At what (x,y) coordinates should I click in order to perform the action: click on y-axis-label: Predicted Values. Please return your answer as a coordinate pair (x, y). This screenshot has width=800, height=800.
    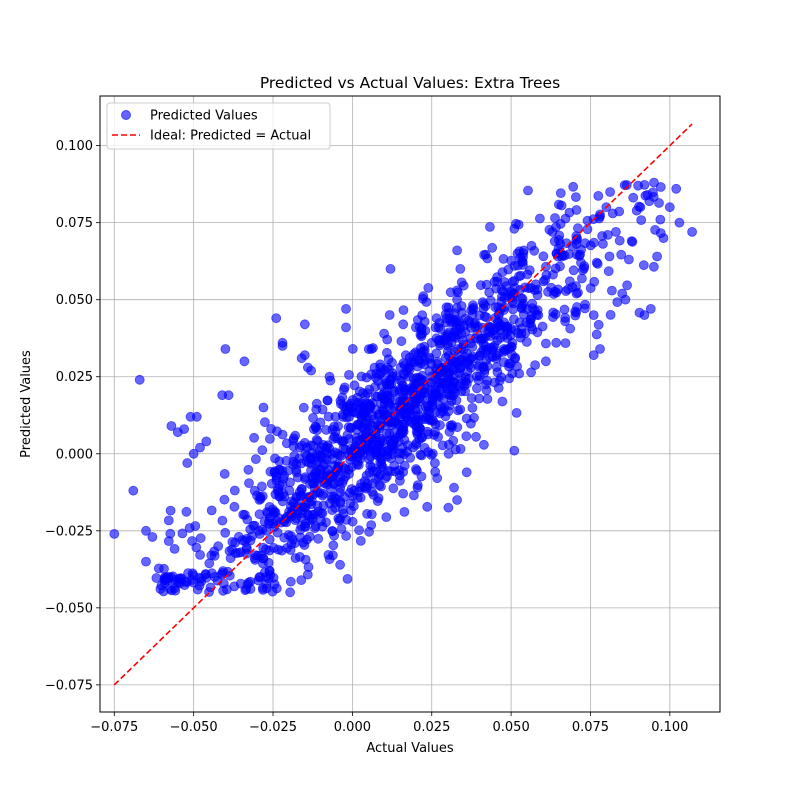
    Looking at the image, I should click on (26, 404).